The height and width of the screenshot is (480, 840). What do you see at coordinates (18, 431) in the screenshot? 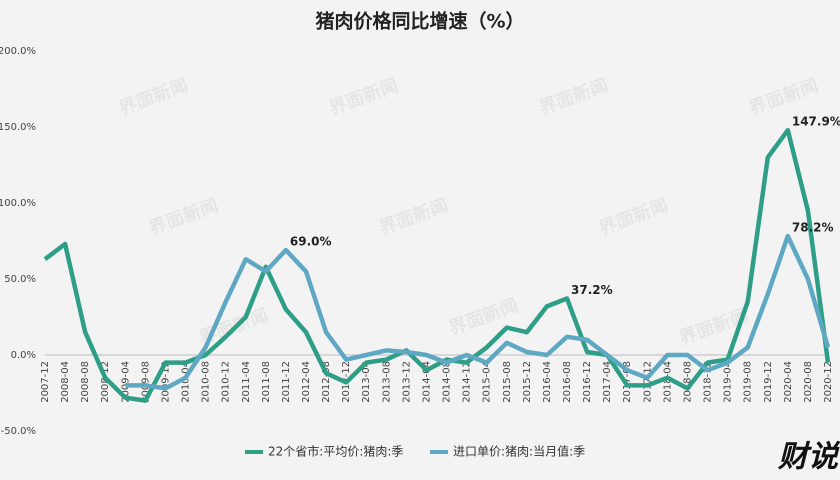
I see `y-tick-label: -50.0%` at bounding box center [18, 431].